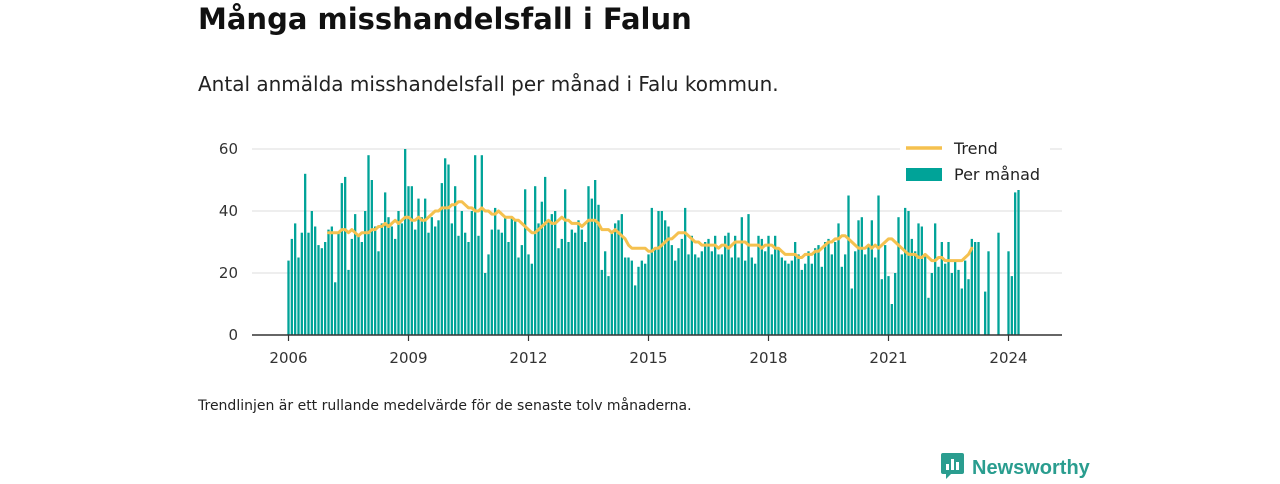 This screenshot has width=1280, height=484. Describe the element at coordinates (997, 174) in the screenshot. I see `legend-bar-label: Per månad` at that location.